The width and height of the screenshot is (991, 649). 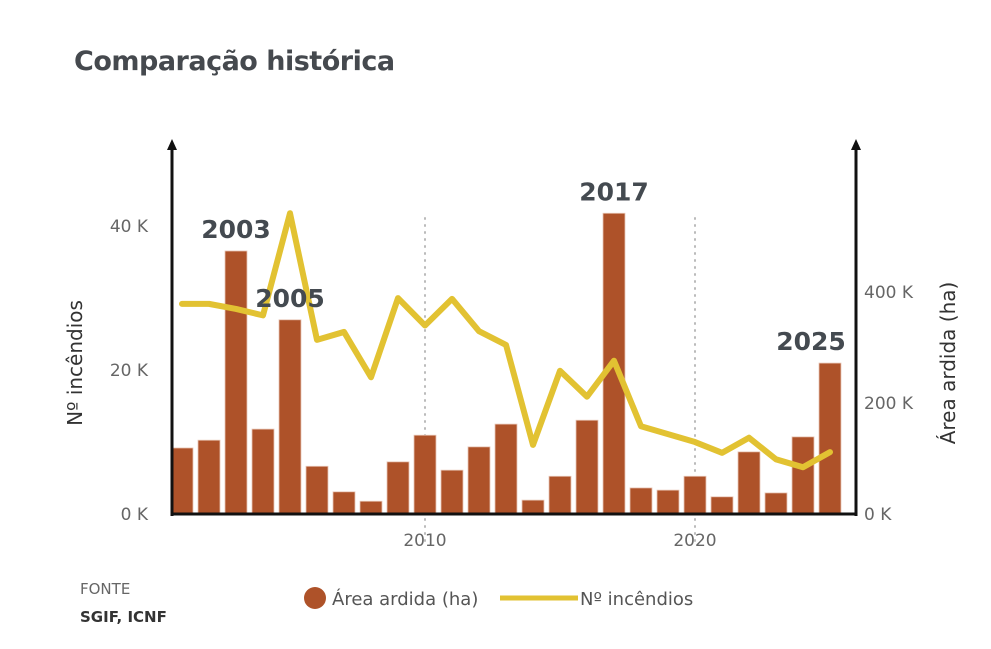 I want to click on bar-2025, so click(x=830, y=438).